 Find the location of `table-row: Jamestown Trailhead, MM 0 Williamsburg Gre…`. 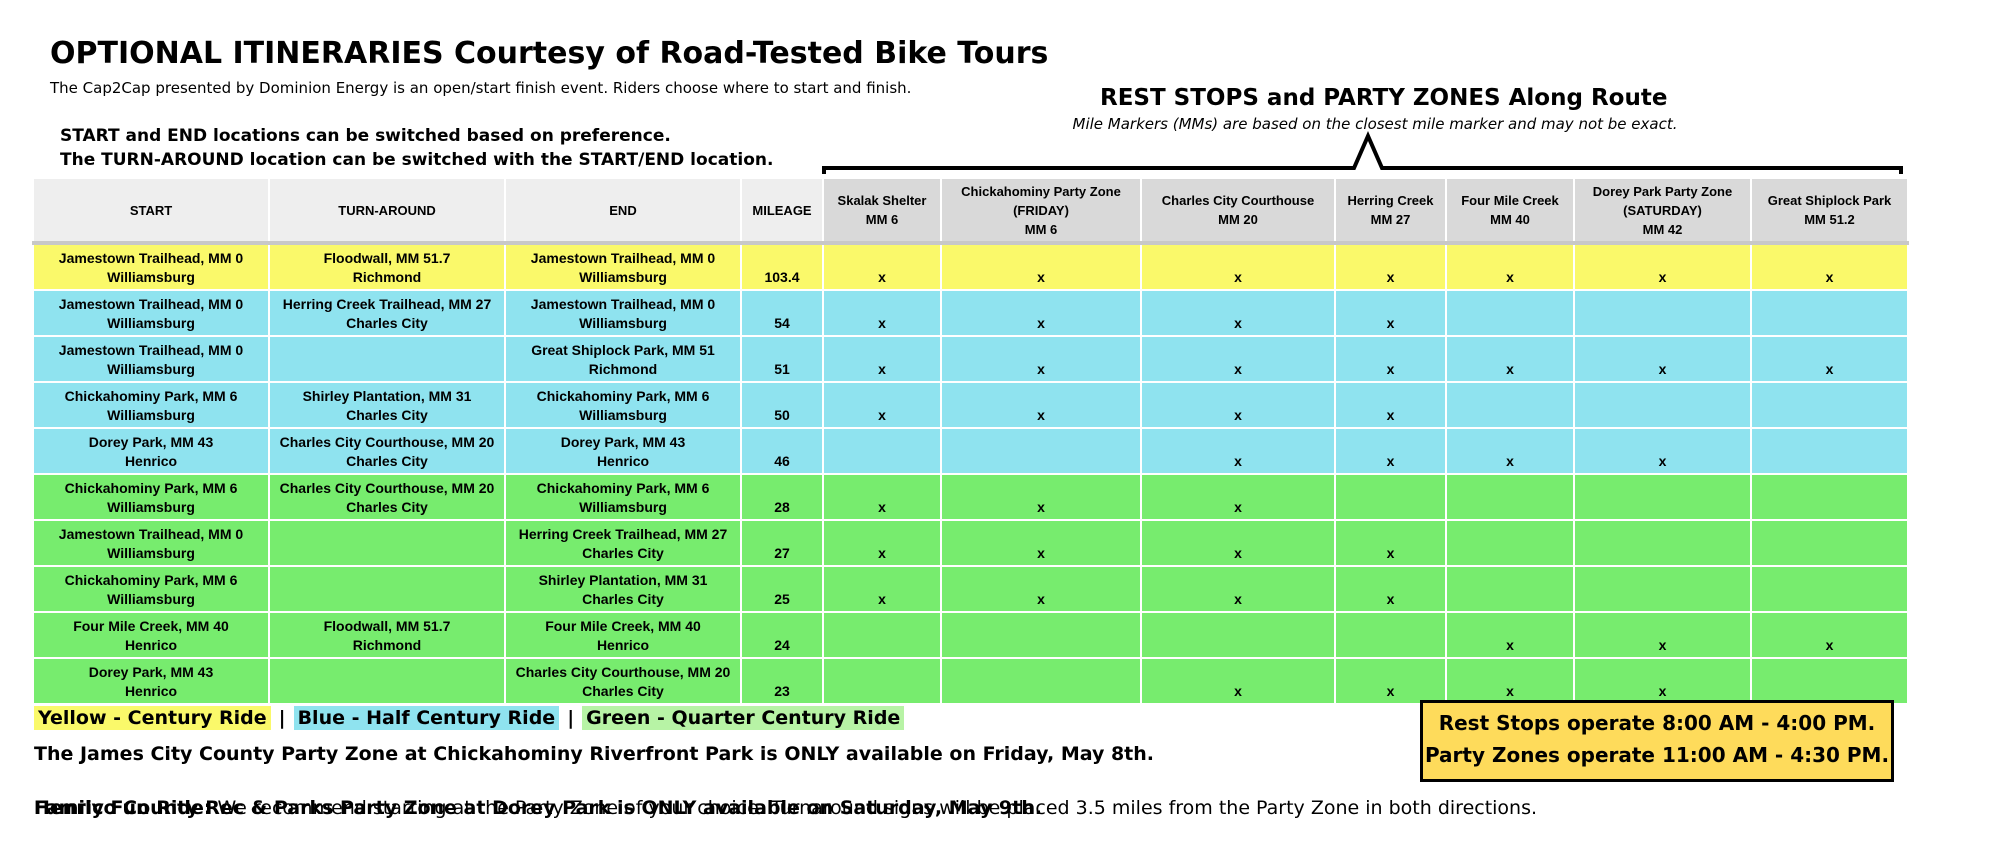

table-row: Jamestown Trailhead, MM 0 Williamsburg Gre… is located at coordinates (970, 359).